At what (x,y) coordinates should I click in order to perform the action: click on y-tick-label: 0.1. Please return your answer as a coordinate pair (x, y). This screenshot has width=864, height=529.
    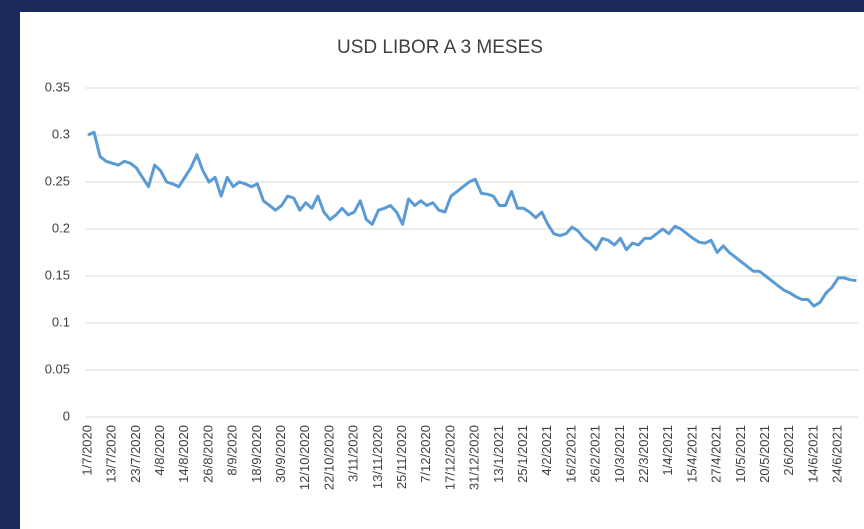
    Looking at the image, I should click on (61, 321).